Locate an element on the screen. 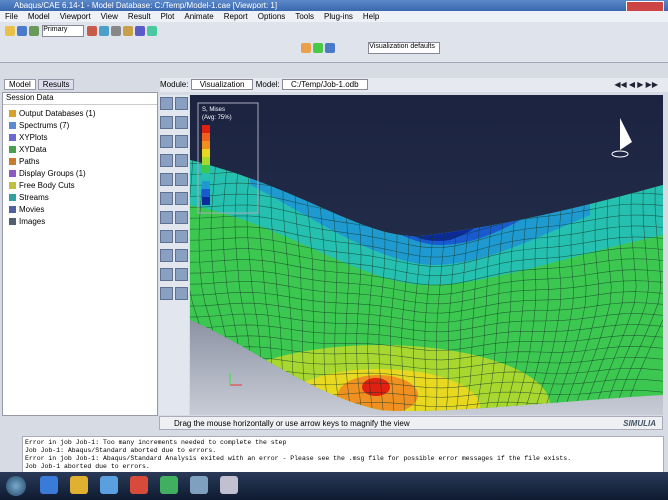 The image size is (668, 500). menu-item: Viewport is located at coordinates (75, 16).